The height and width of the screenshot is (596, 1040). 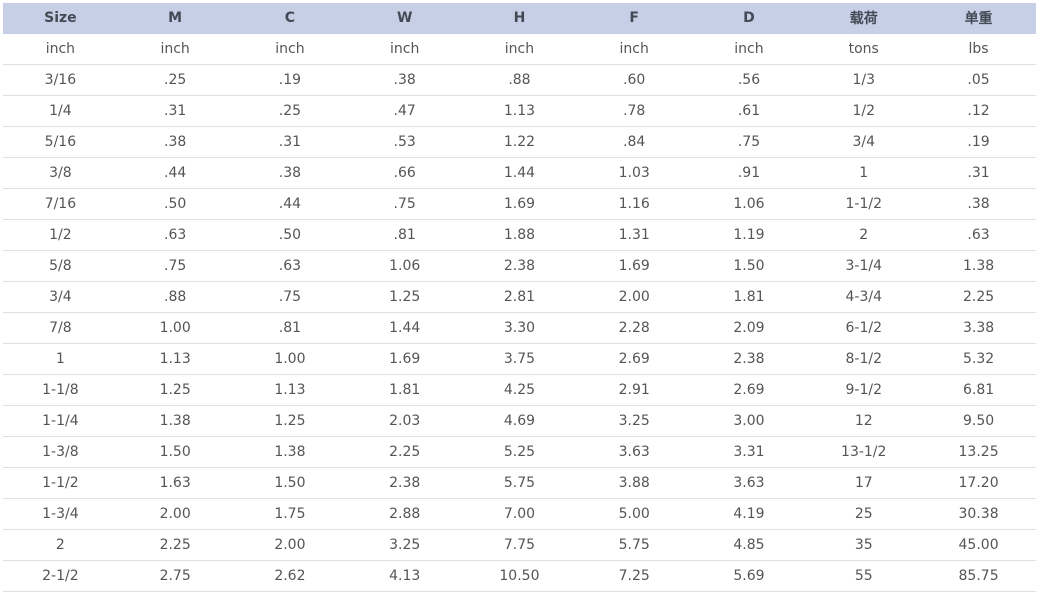 What do you see at coordinates (405, 49) in the screenshot?
I see `cell-w: inch` at bounding box center [405, 49].